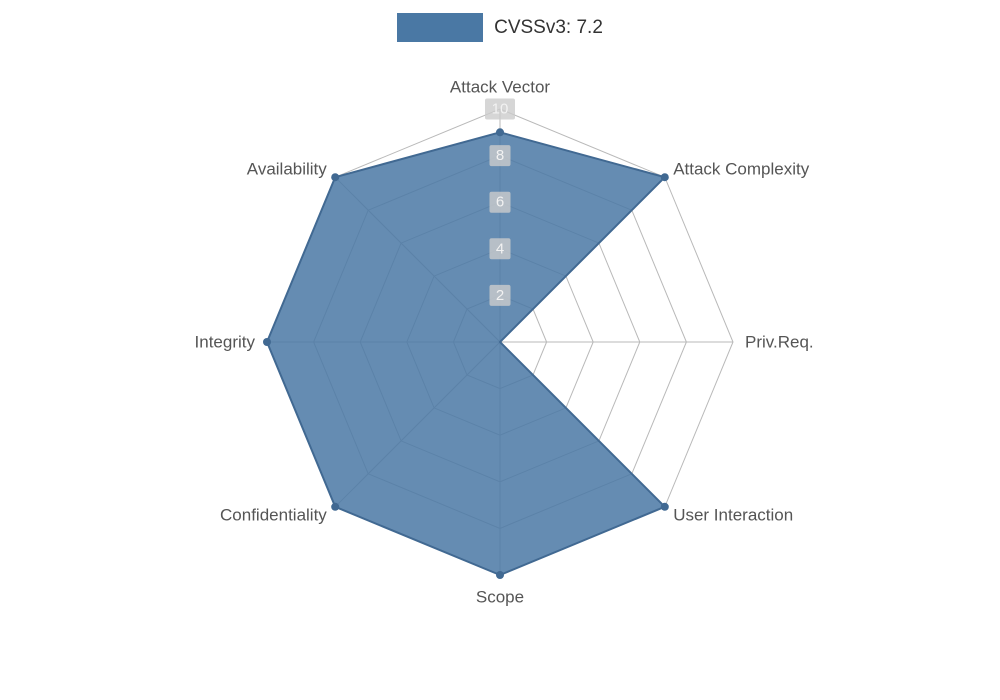 The image size is (1000, 700). What do you see at coordinates (287, 168) in the screenshot?
I see `radar-axis-label-availability: Availability` at bounding box center [287, 168].